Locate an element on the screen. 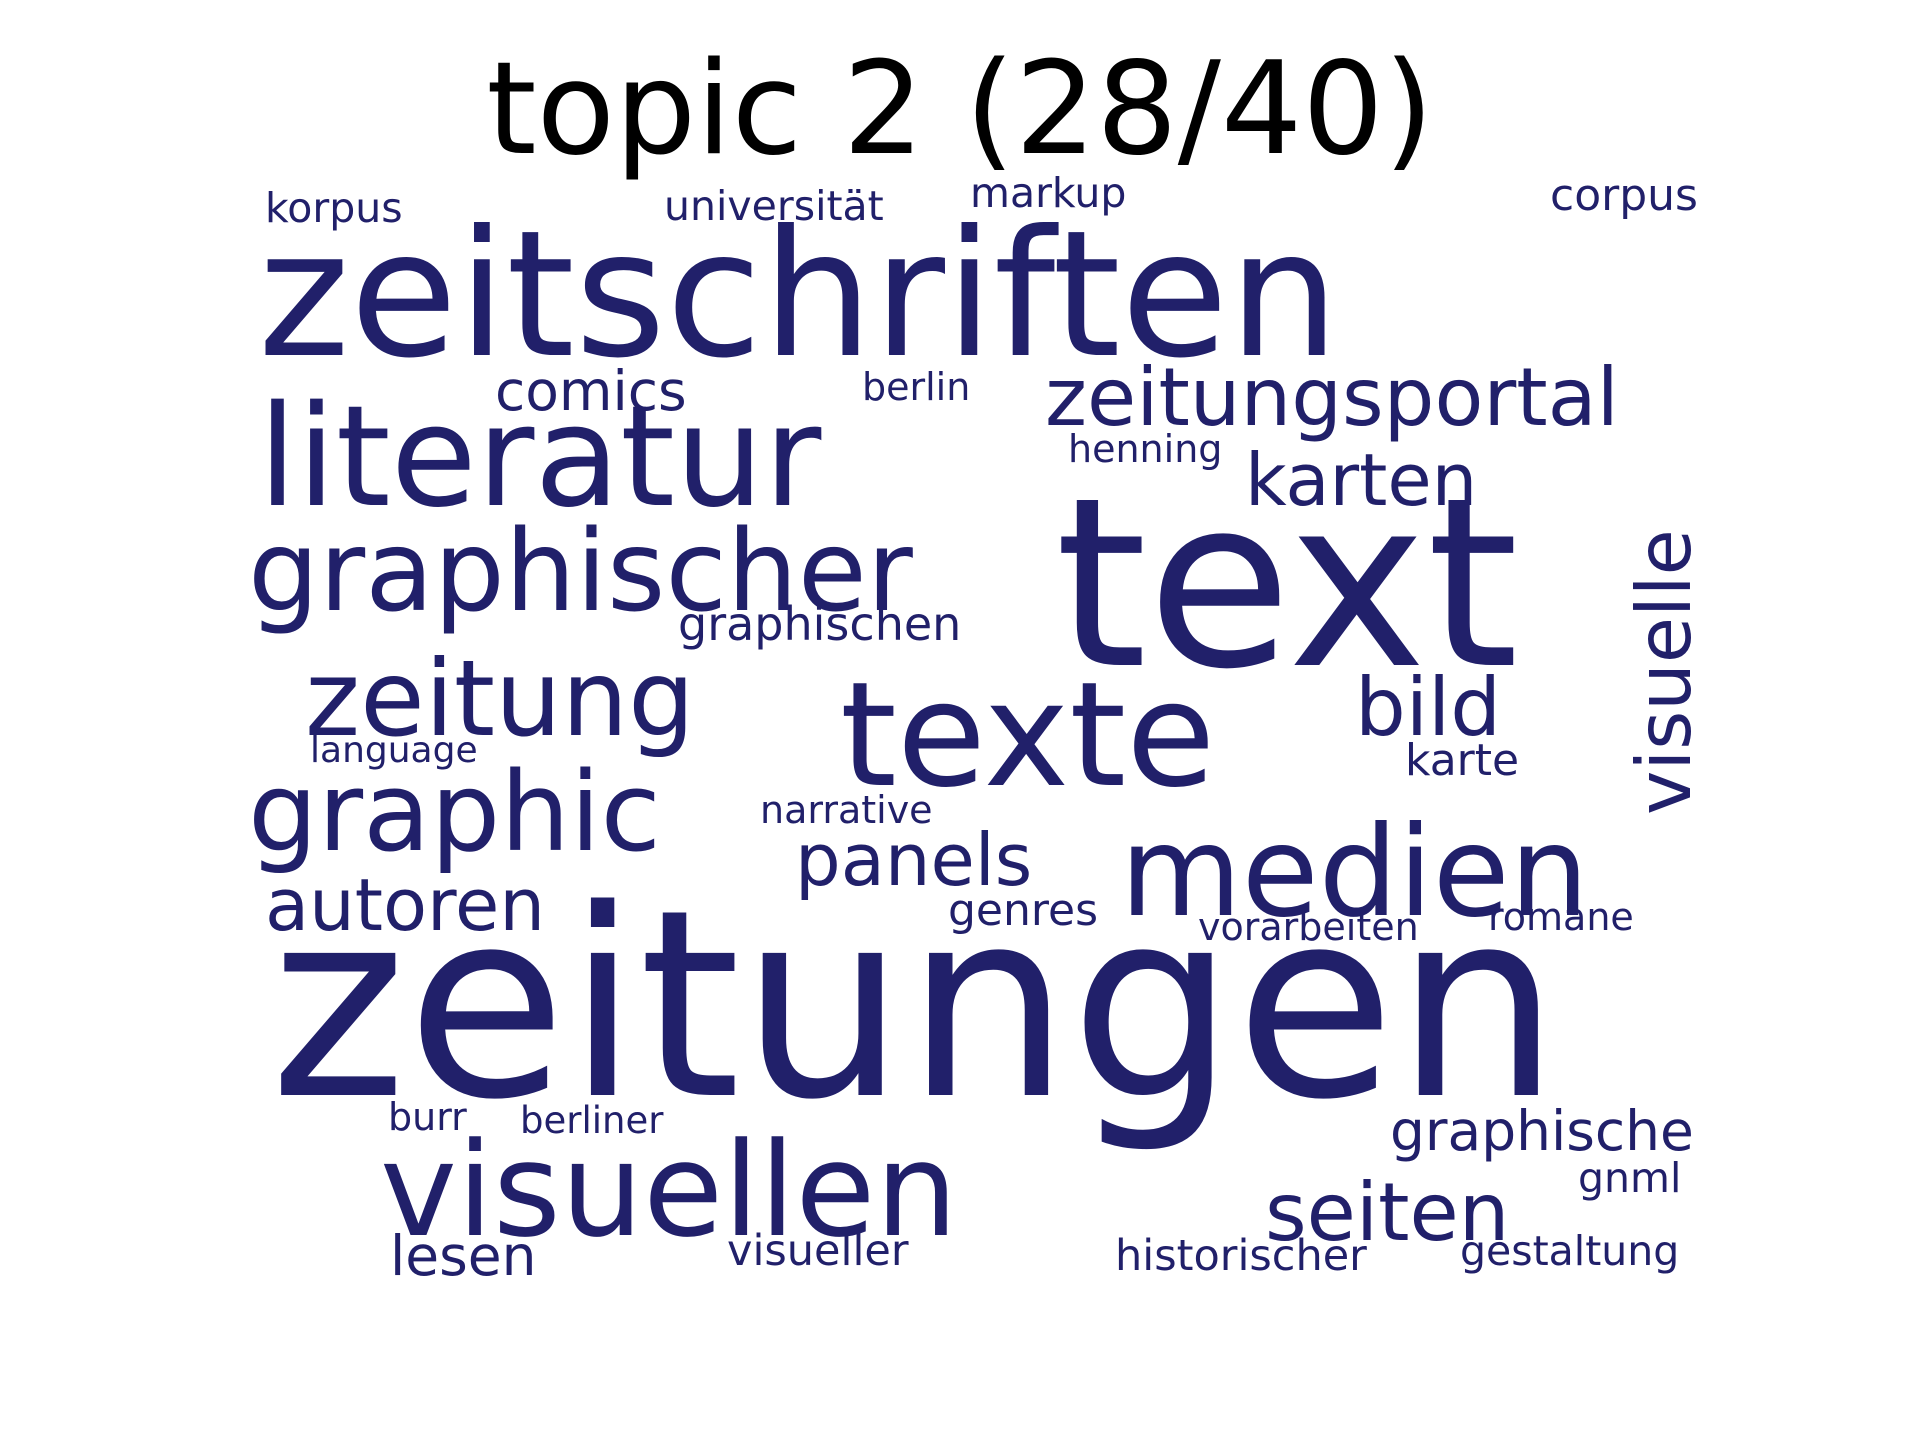 The image size is (1920, 1440). word-korpus: korpus is located at coordinates (334, 208).